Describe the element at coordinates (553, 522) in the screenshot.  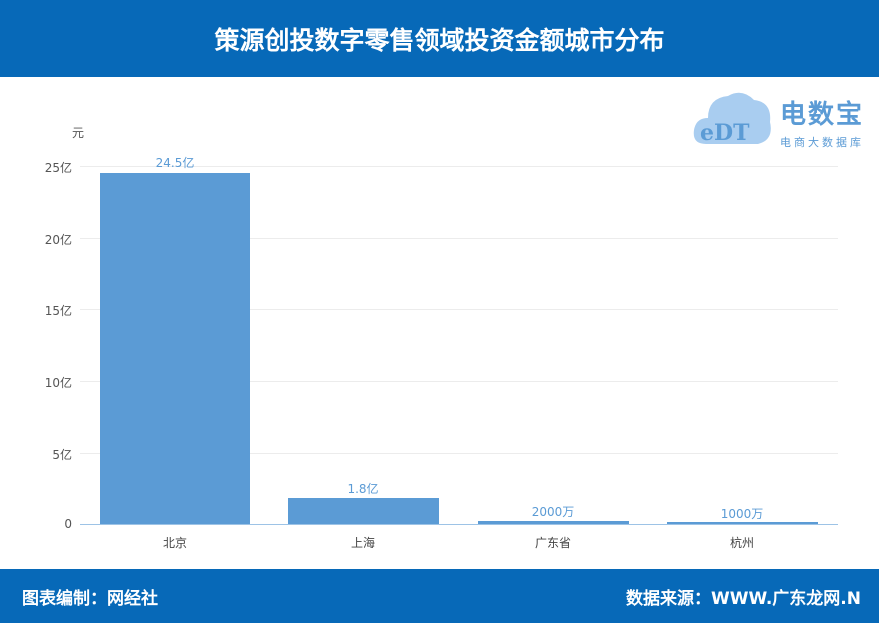
I see `bar-guangdong` at that location.